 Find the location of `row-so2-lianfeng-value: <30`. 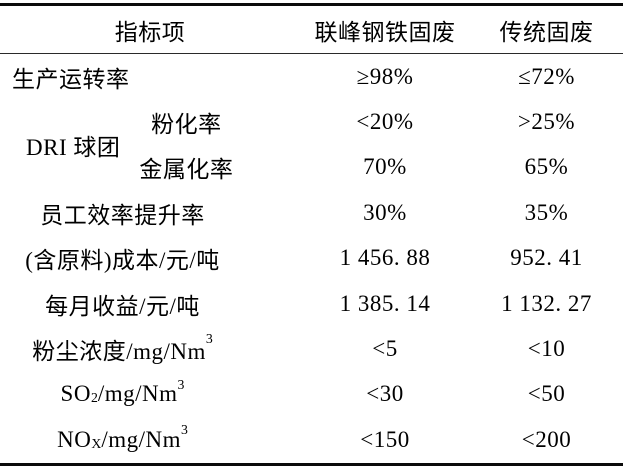

row-so2-lianfeng-value: <30 is located at coordinates (385, 394).